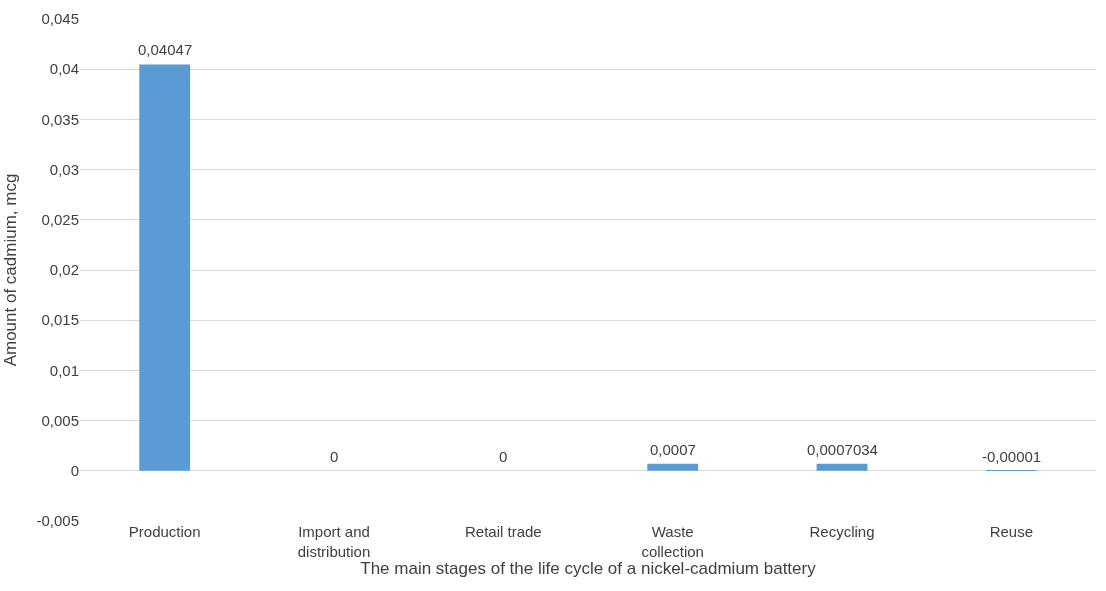 Image resolution: width=1106 pixels, height=591 pixels. I want to click on y-axis-title: Amount of cadmium, mcg, so click(10, 270).